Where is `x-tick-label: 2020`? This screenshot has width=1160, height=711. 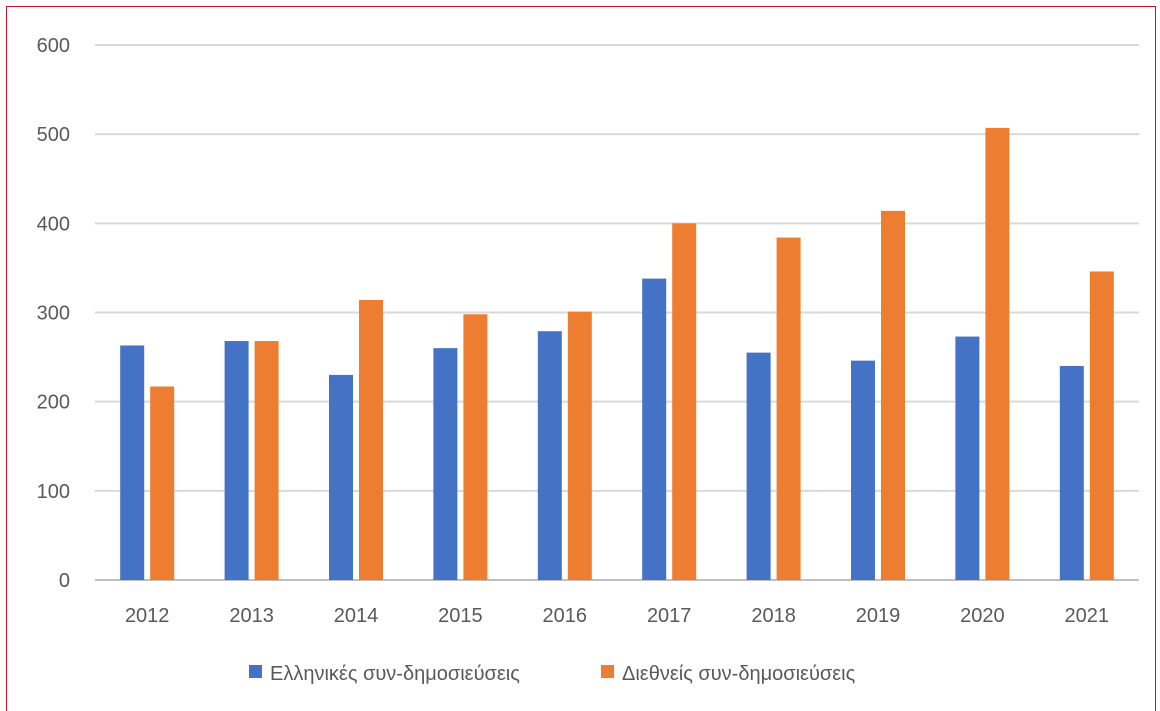 x-tick-label: 2020 is located at coordinates (982, 616).